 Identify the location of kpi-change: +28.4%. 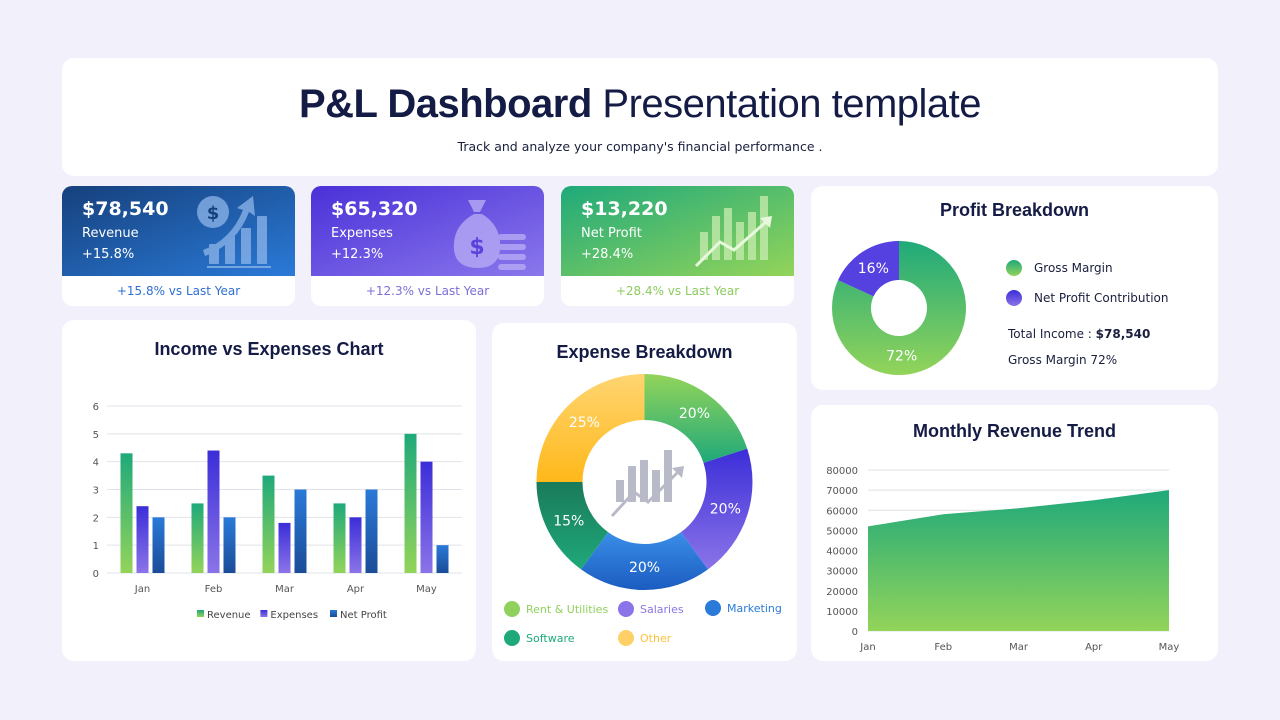
(607, 254).